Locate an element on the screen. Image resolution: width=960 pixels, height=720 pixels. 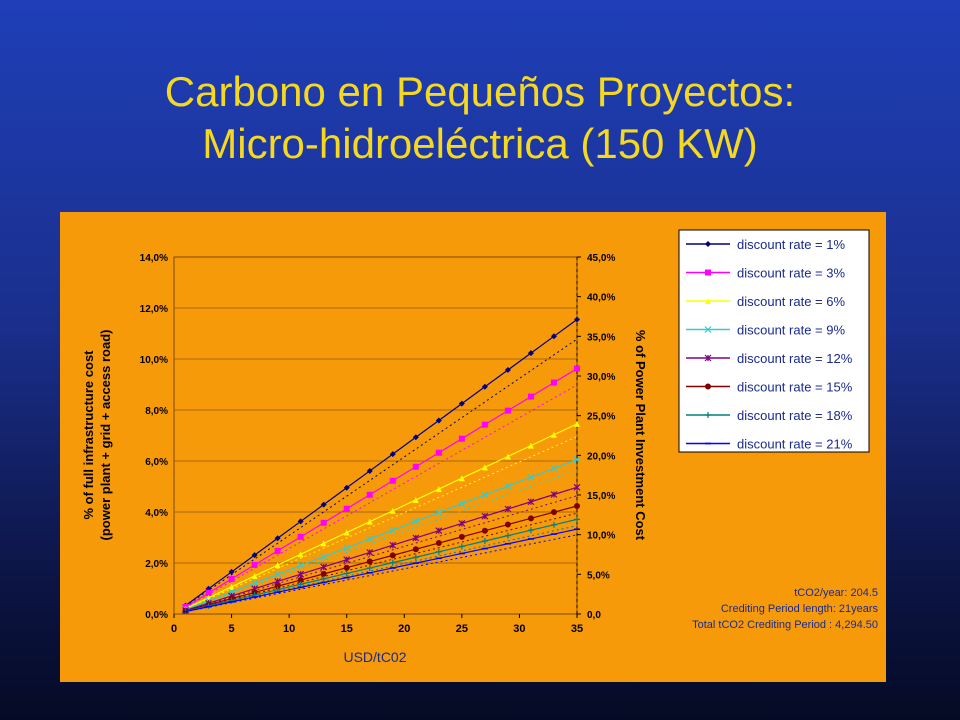
y-left-axis-label-line1: % of full infrastructure cost is located at coordinates (88, 435).